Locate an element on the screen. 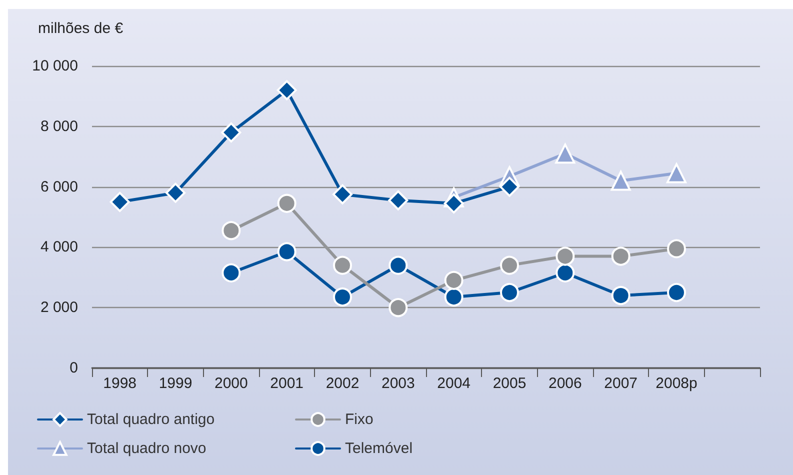  x-tick-label: 1999 is located at coordinates (175, 383).